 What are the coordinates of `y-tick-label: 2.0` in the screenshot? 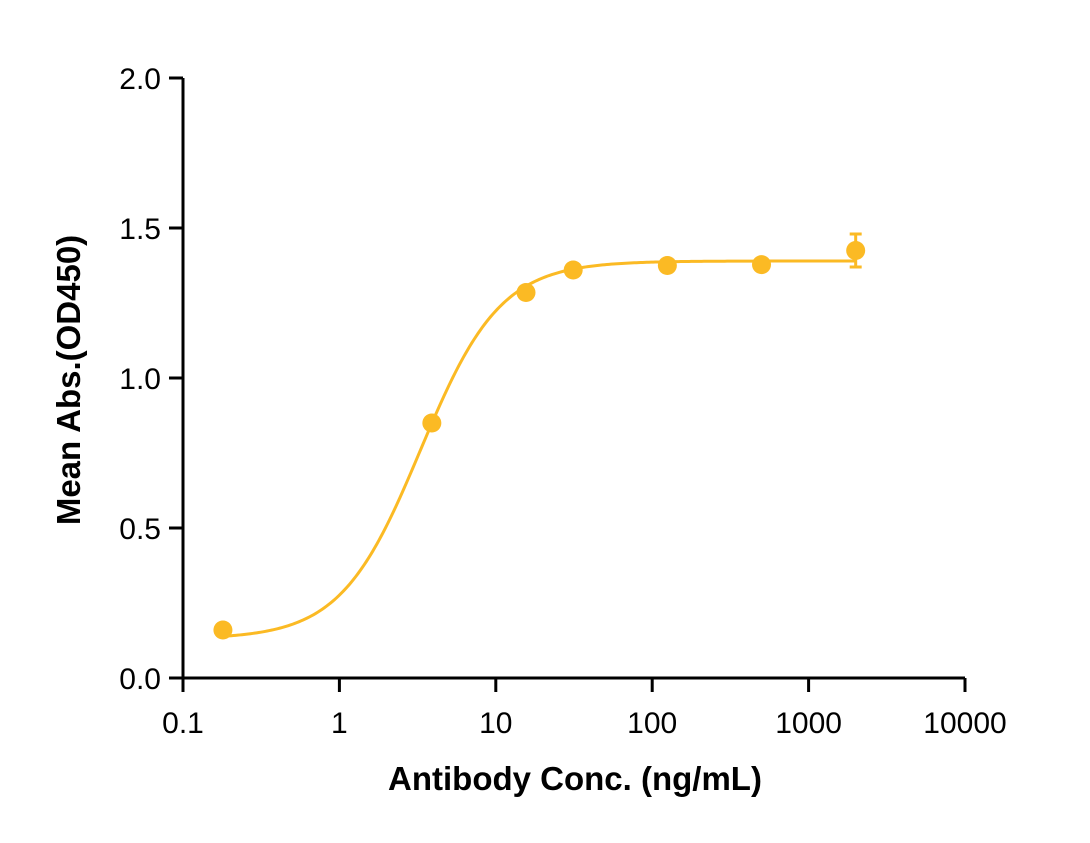 It's located at (140, 79).